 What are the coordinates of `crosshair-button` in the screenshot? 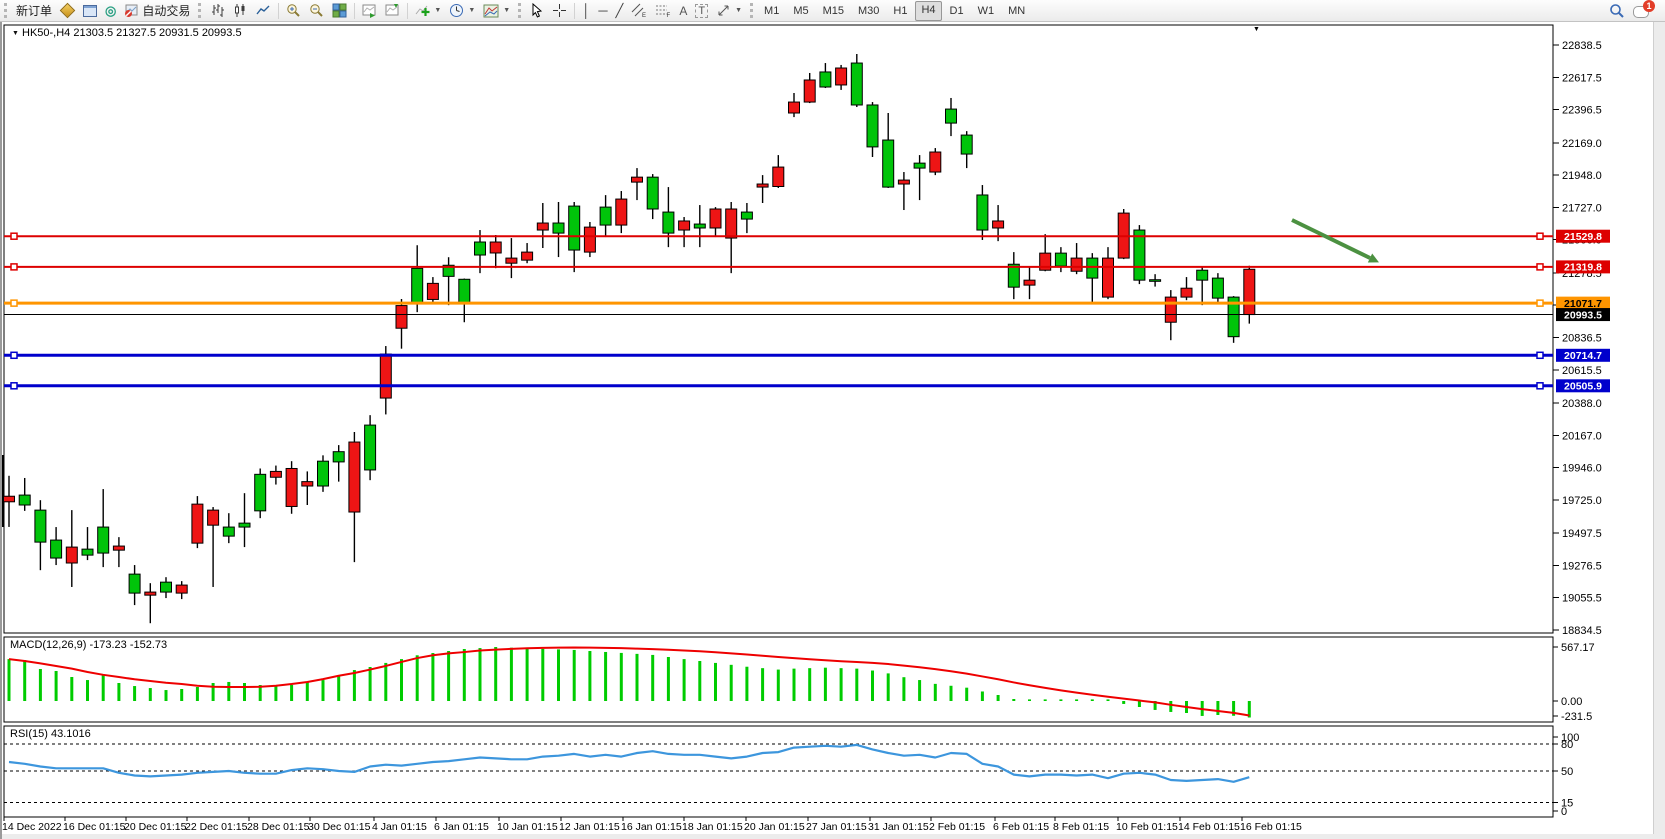 It's located at (559, 11).